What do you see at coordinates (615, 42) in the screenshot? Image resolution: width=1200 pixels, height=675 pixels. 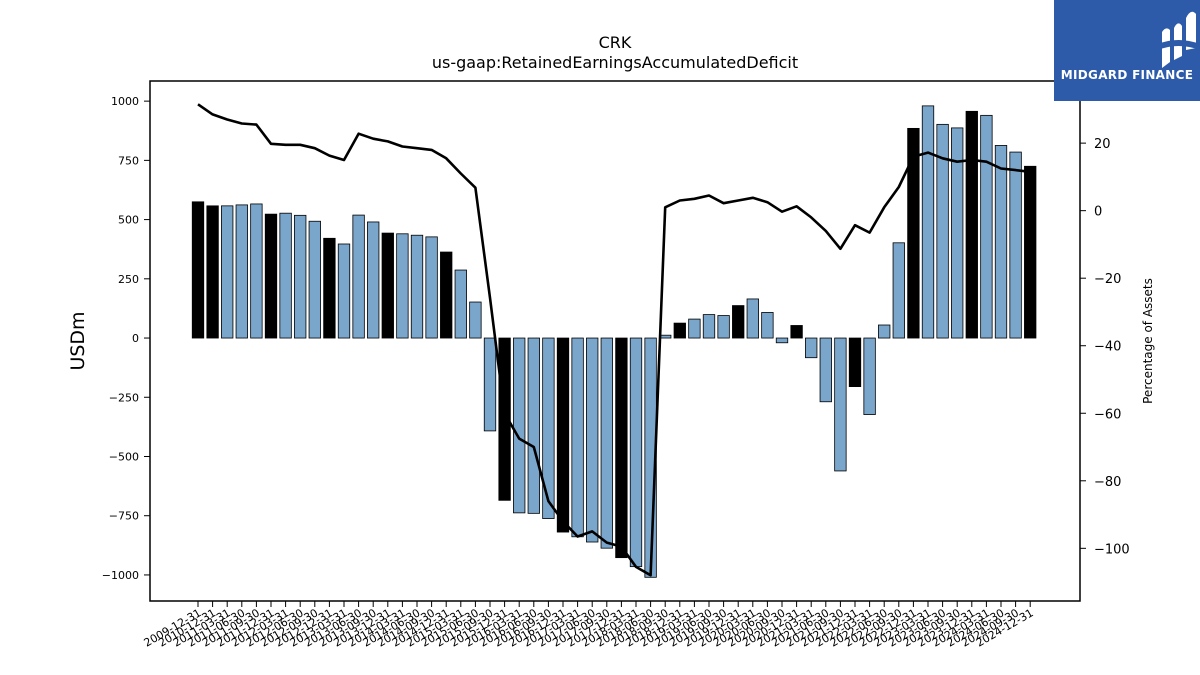 I see `chart-title: CRK` at bounding box center [615, 42].